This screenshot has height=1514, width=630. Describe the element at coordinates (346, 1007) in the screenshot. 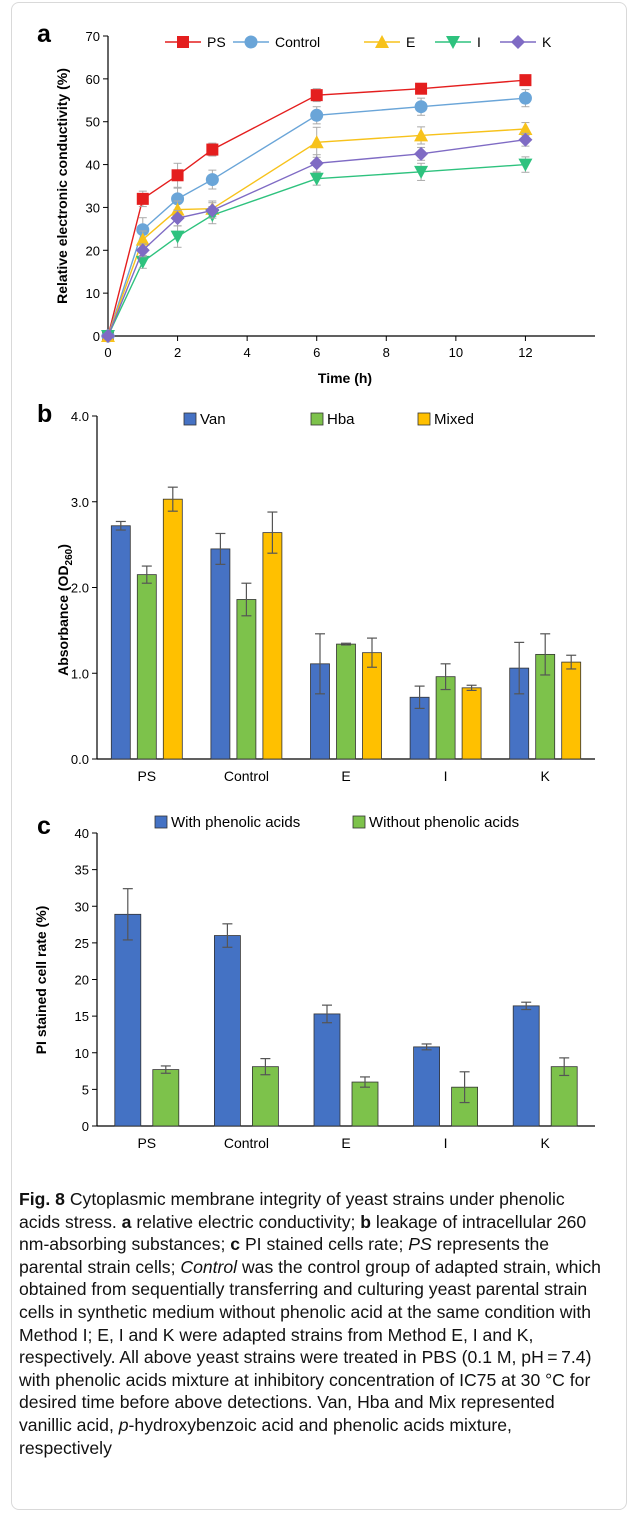

I see `panel-c-bars` at that location.